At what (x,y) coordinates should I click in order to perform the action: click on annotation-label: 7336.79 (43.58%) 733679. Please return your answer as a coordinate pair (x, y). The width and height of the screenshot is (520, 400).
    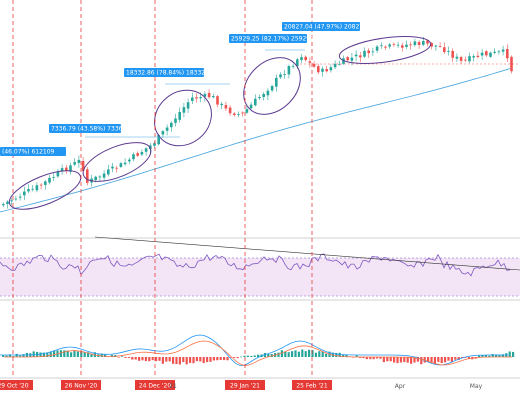
    Looking at the image, I should click on (90, 129).